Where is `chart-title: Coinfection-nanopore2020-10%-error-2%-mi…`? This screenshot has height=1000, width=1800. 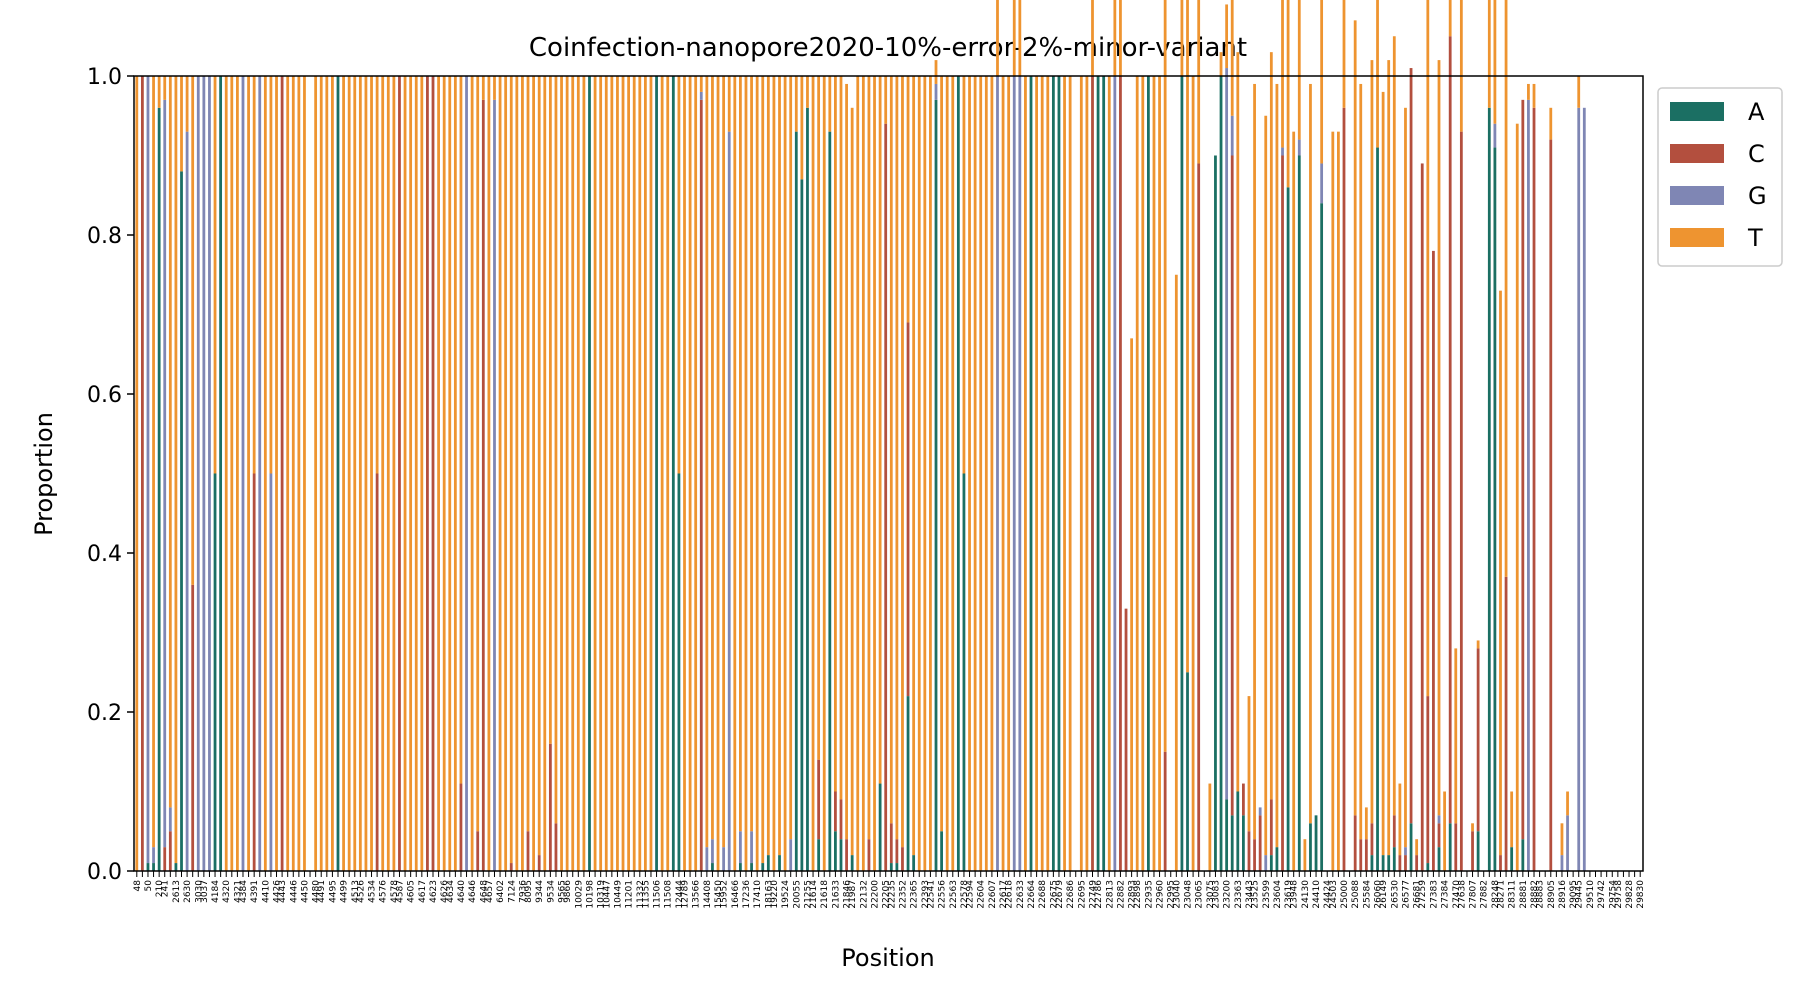 chart-title: Coinfection-nanopore2020-10%-error-2%-mi… is located at coordinates (888, 48).